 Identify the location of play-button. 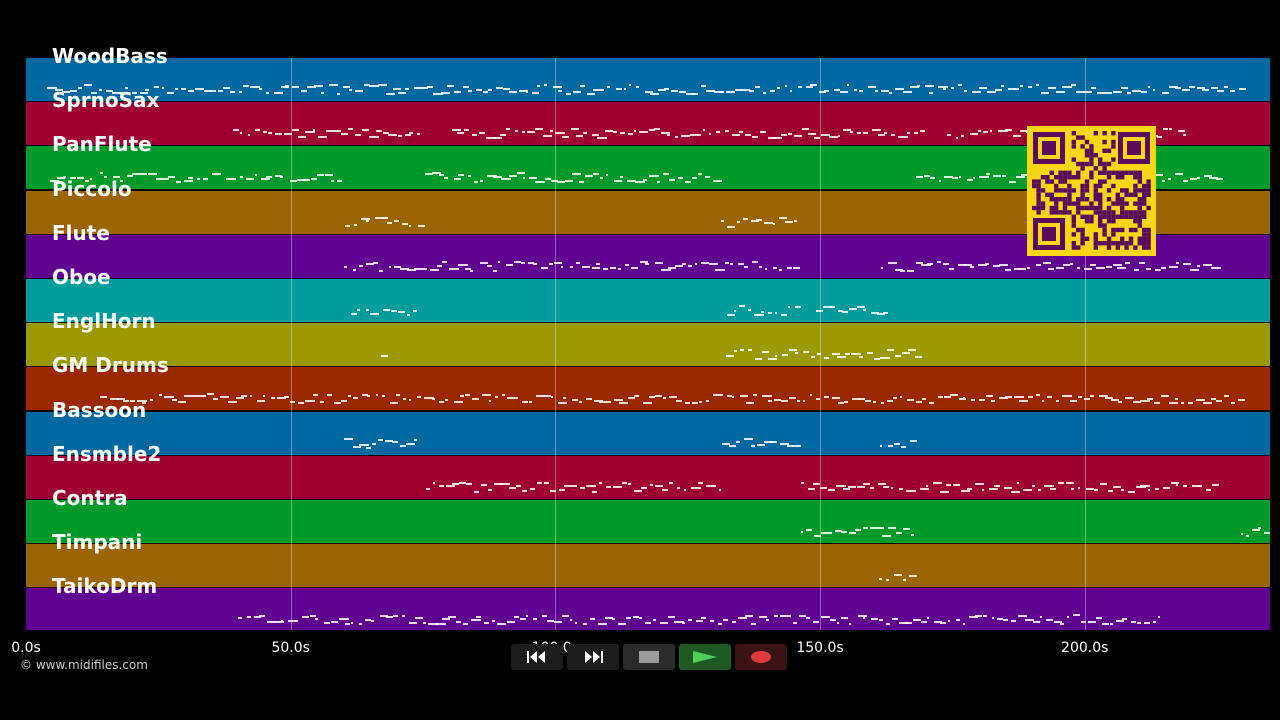
(705, 657).